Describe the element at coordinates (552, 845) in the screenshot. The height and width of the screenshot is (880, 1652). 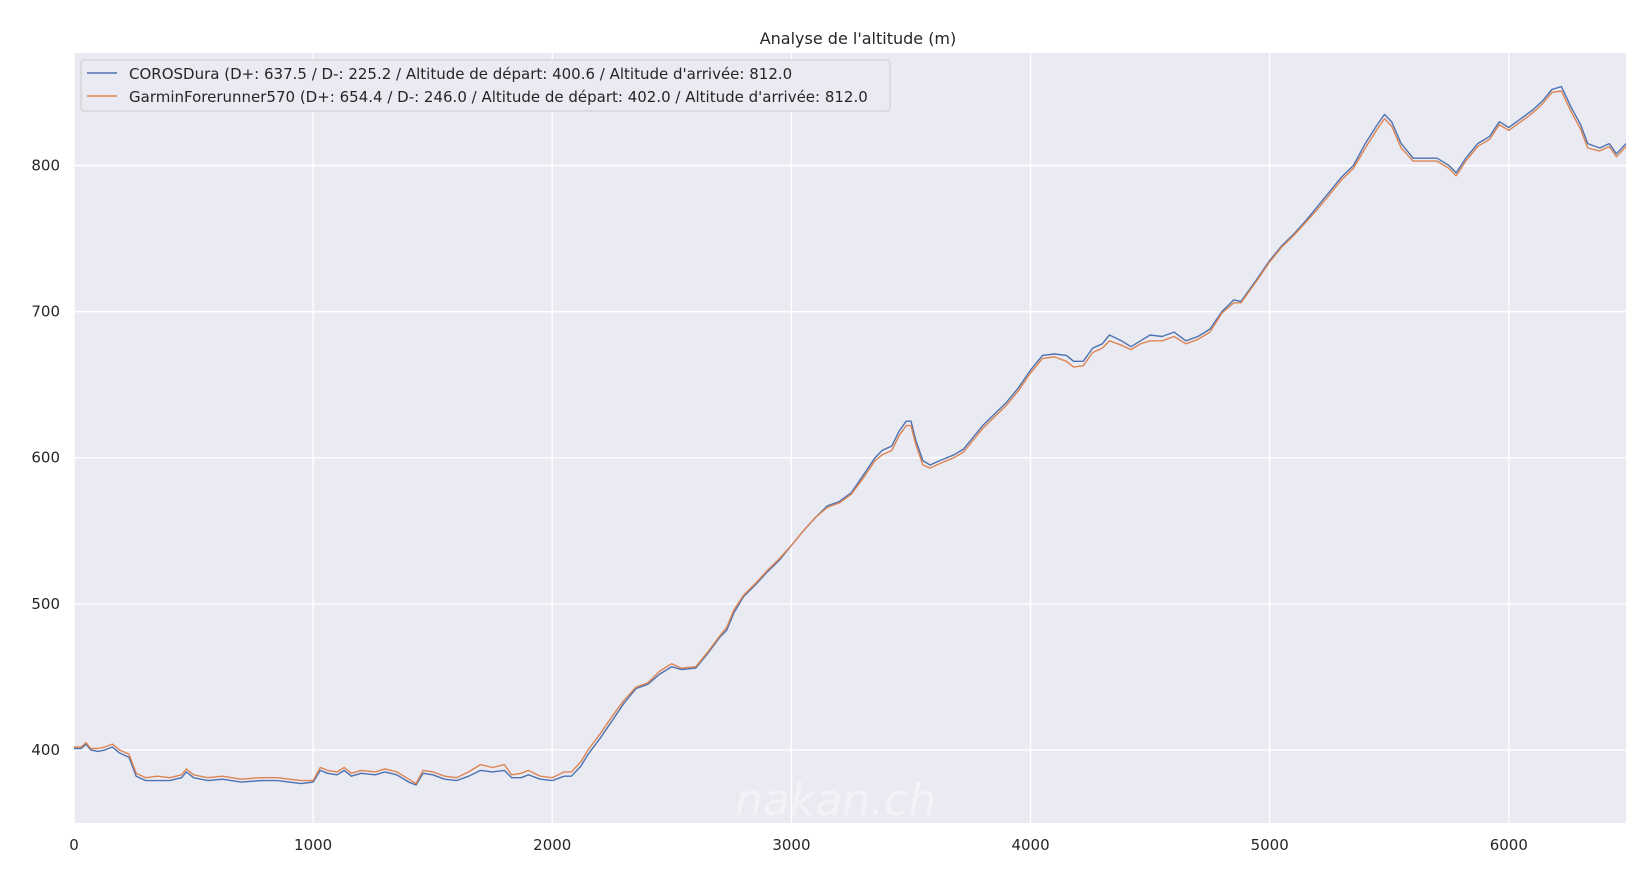
I see `x-tick-label-2000: 2000` at that location.